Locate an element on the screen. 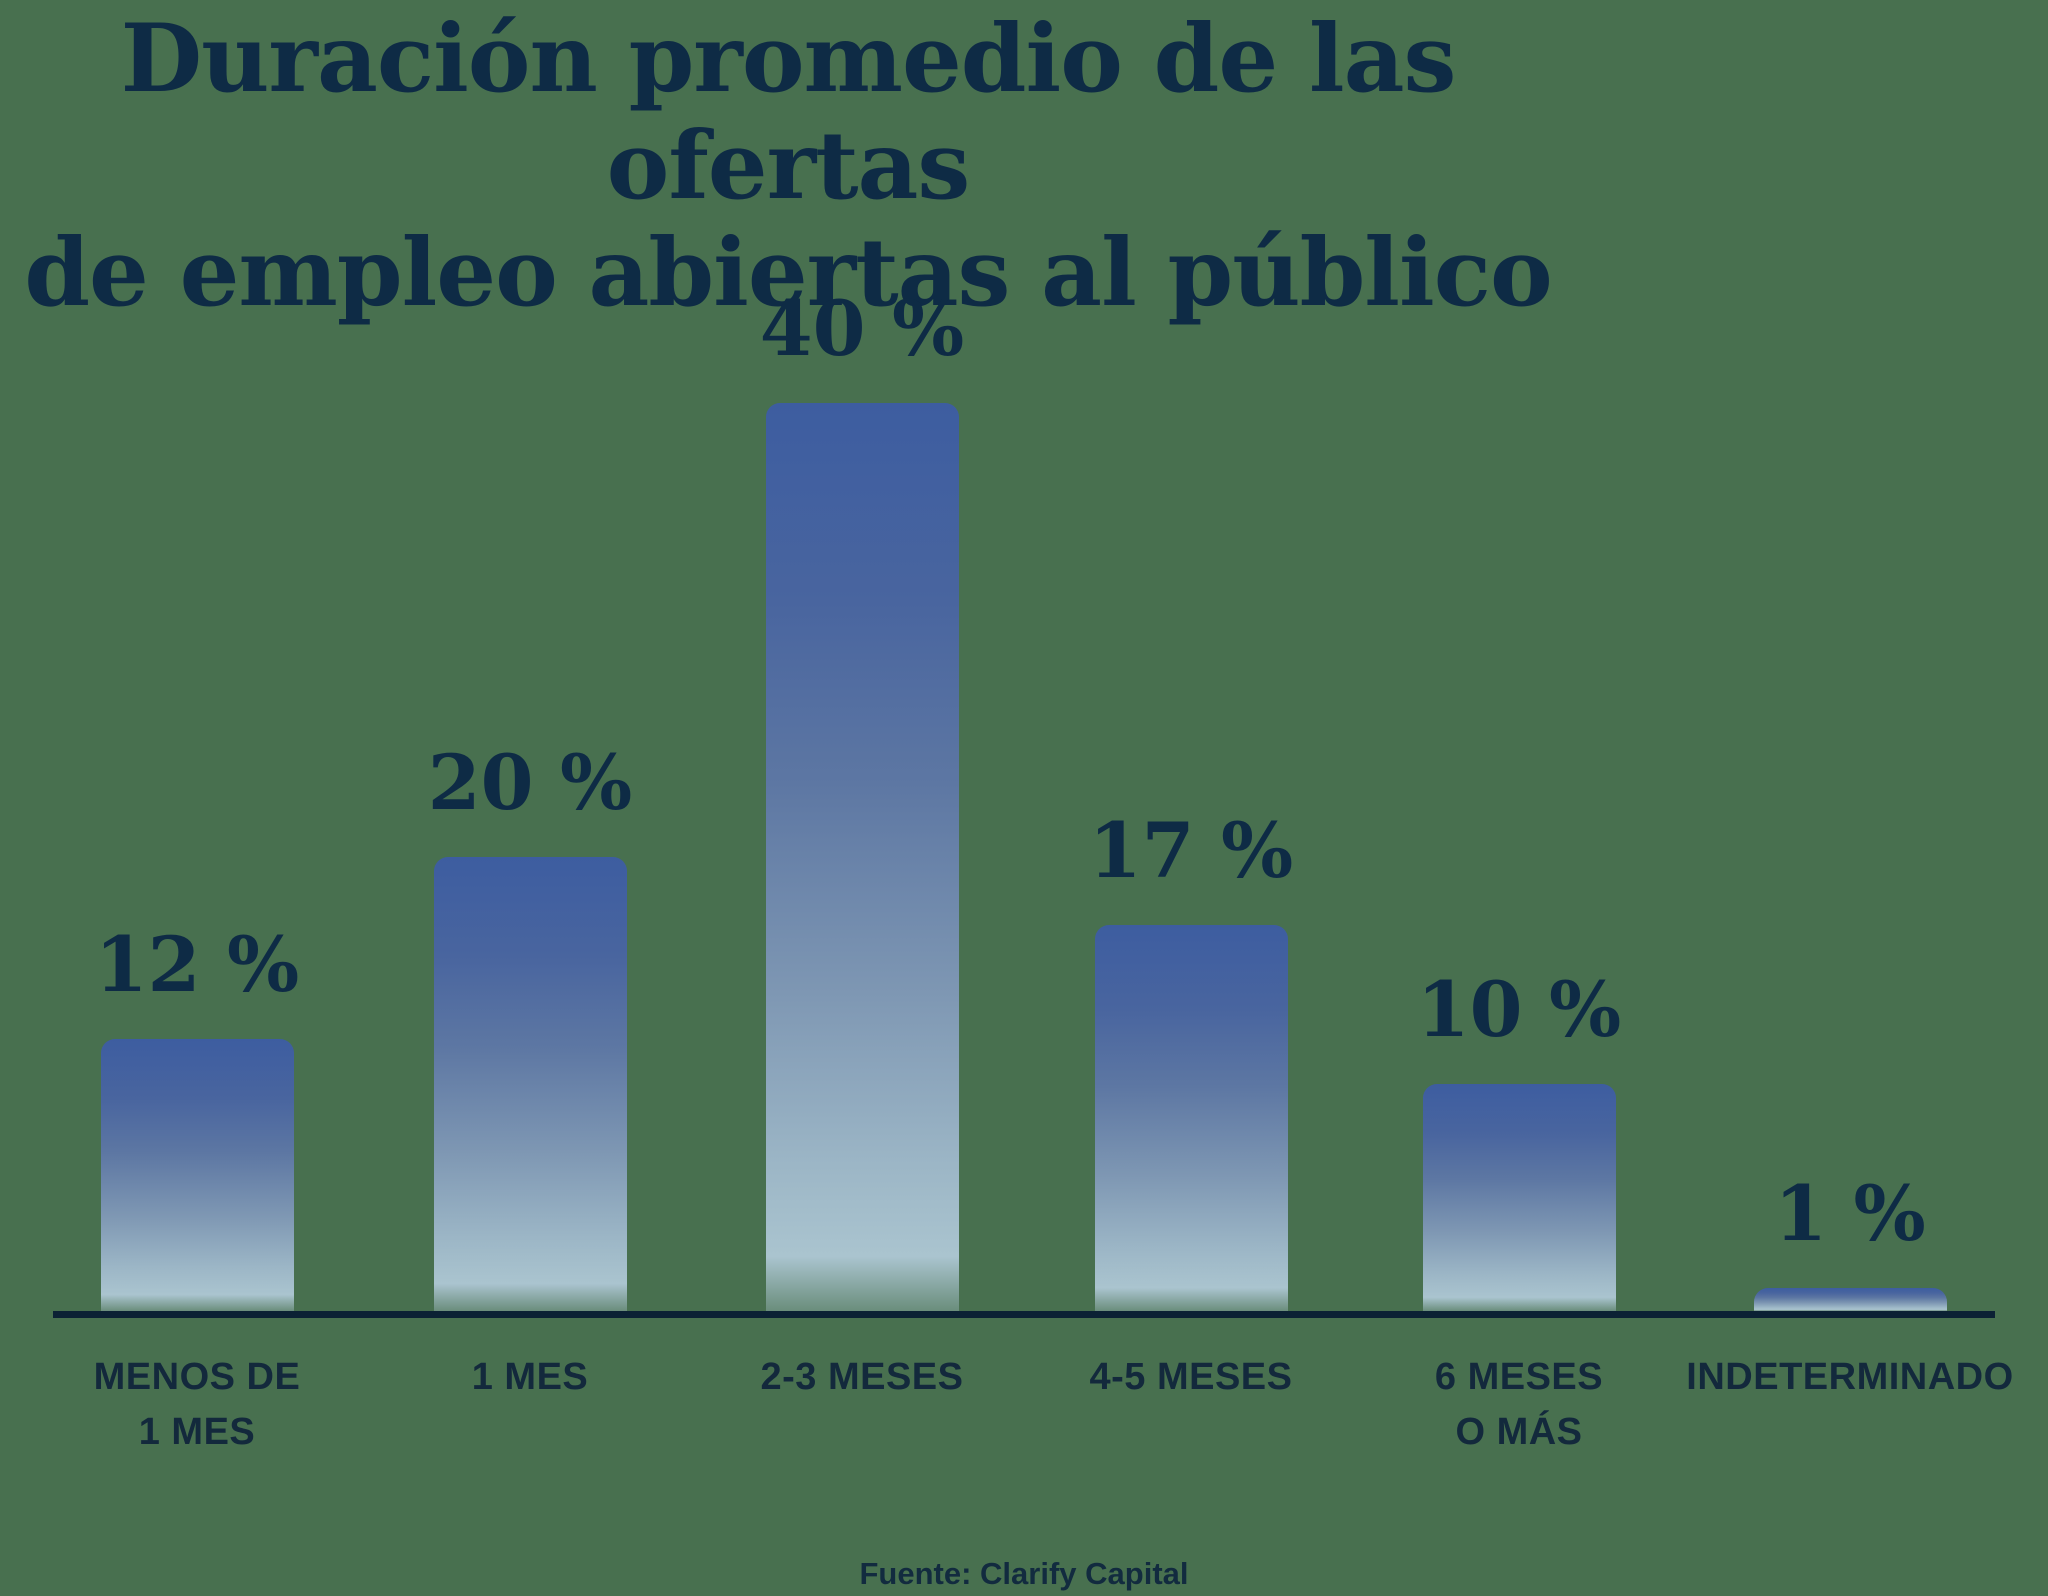 The image size is (2048, 1596). bar-category-label: 1 MES is located at coordinates (530, 1377).